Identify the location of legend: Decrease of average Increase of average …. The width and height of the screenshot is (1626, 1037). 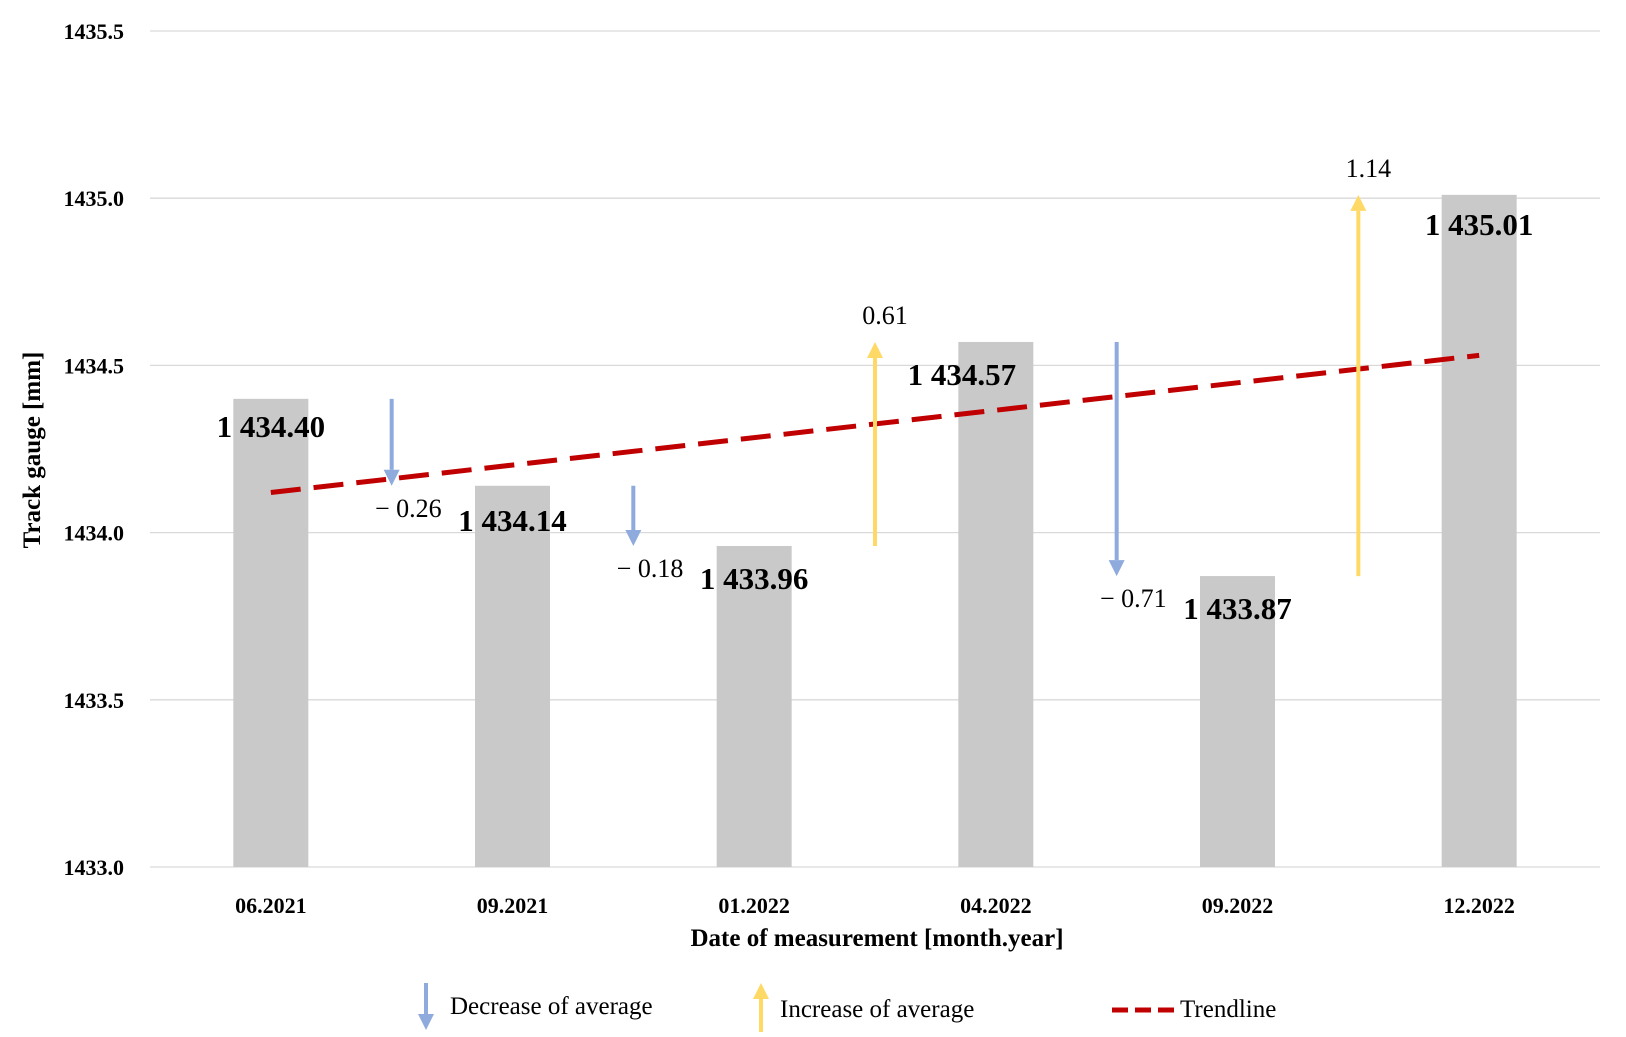
(847, 1007).